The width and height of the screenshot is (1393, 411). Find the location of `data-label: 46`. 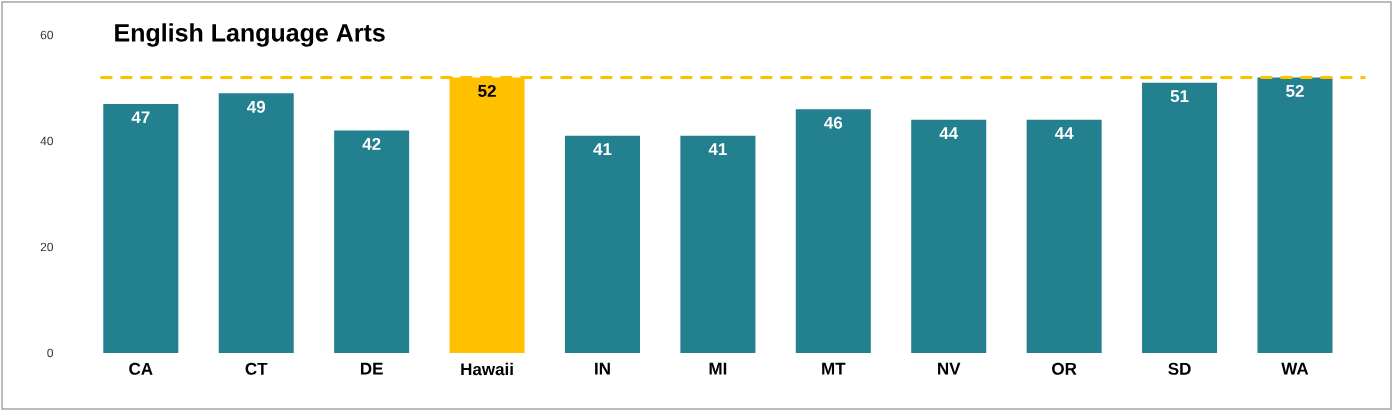

data-label: 46 is located at coordinates (833, 122).